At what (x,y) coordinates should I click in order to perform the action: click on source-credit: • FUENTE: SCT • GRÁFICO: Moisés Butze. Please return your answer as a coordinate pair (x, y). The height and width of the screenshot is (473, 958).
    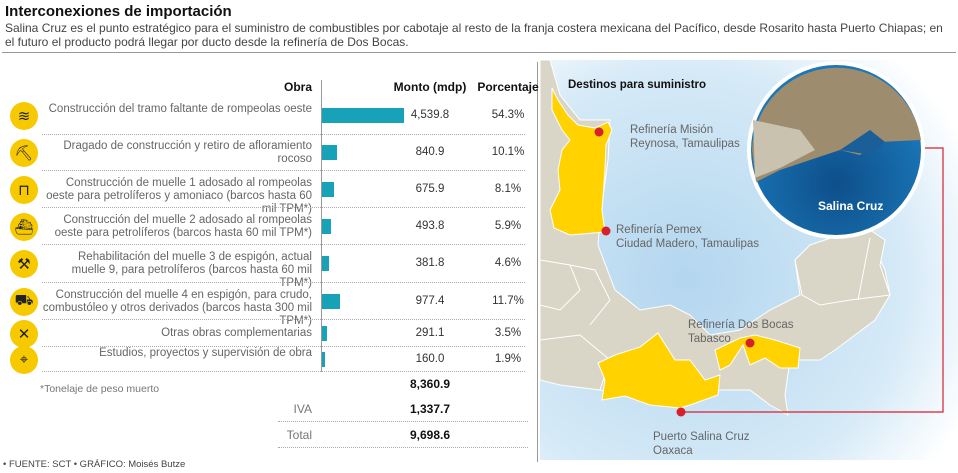
    Looking at the image, I should click on (94, 464).